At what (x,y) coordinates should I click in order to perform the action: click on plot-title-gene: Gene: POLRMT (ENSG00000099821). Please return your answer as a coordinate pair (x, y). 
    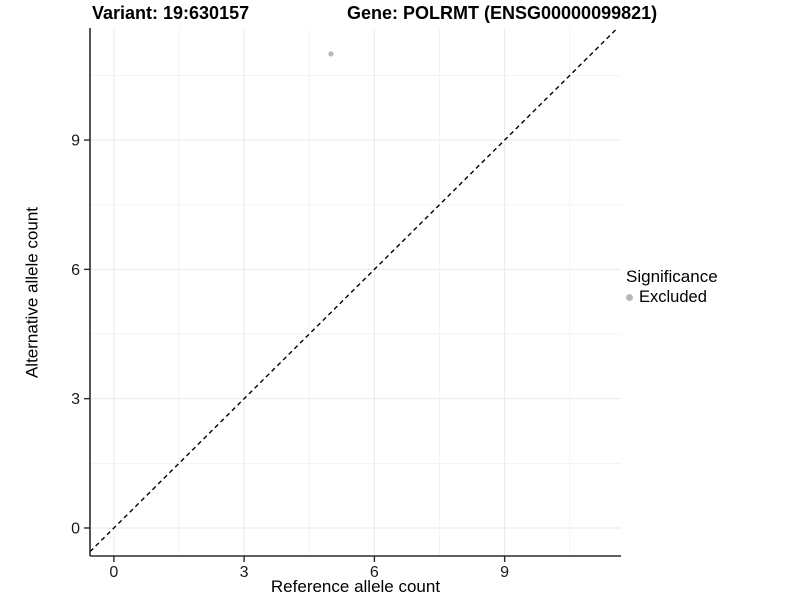
    Looking at the image, I should click on (502, 13).